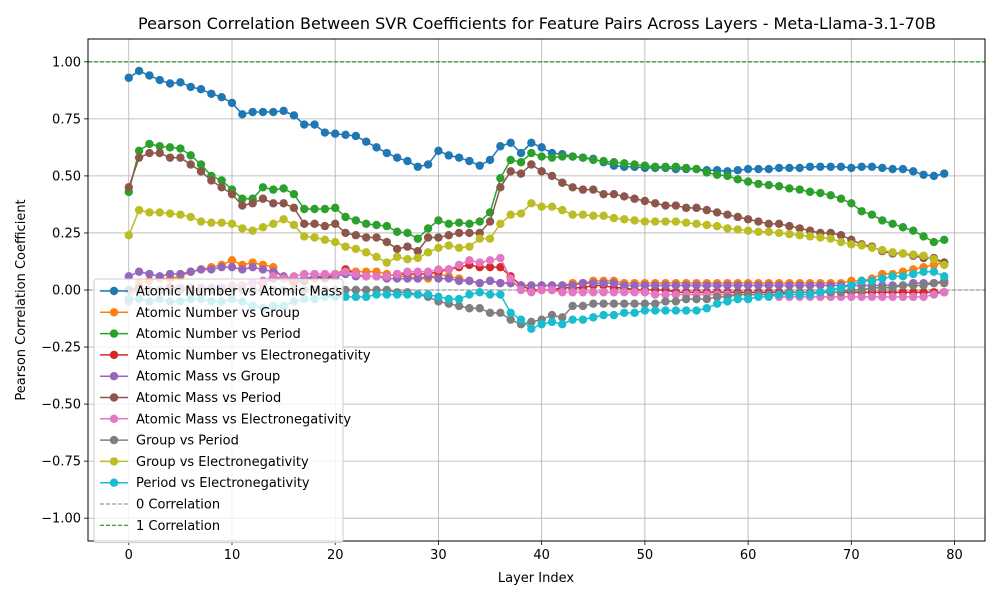 This screenshot has height=600, width=1000. Describe the element at coordinates (190, 377) in the screenshot. I see `legend-item-atomic-mass-vs-group: Atomic Mass vs Group` at that location.